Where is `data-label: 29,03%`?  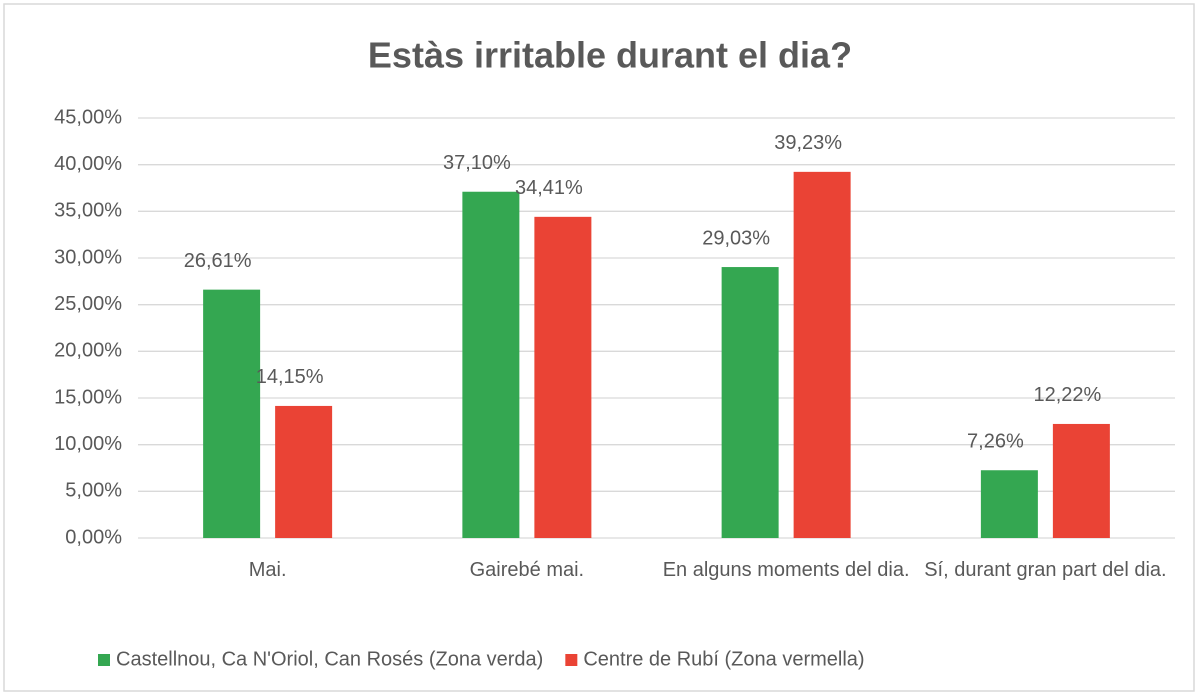
data-label: 29,03% is located at coordinates (736, 238).